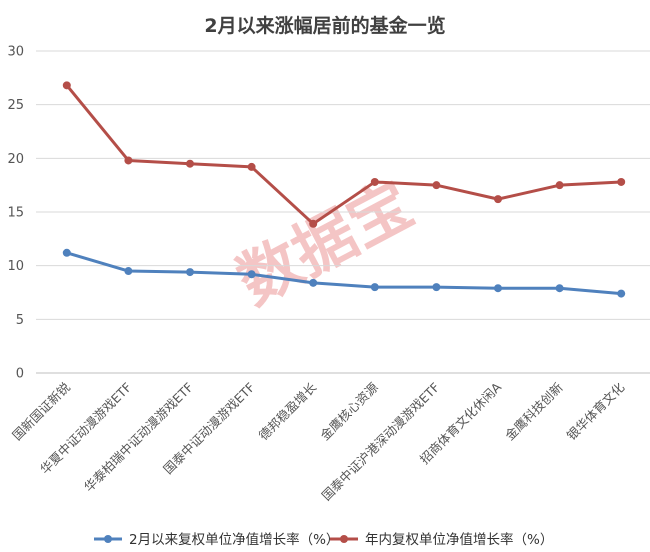 The height and width of the screenshot is (552, 650). I want to click on x-category-label: 金鹰科技创新, so click(534, 412).